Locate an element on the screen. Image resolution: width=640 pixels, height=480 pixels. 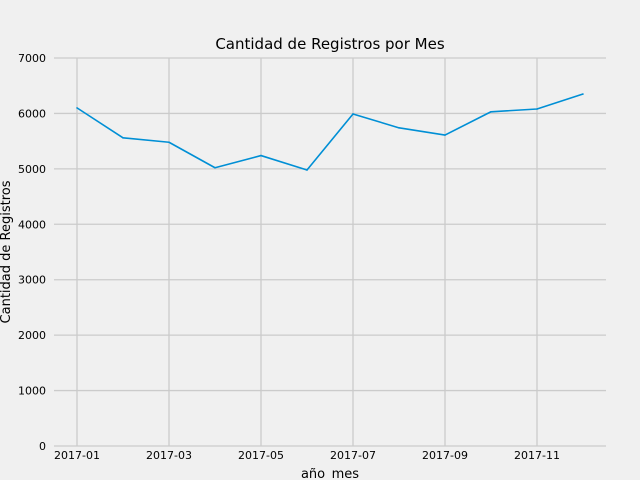
y-axis-ticks: 0 1000 2000 3000 4000 5000 6000 7000 is located at coordinates (32, 252).